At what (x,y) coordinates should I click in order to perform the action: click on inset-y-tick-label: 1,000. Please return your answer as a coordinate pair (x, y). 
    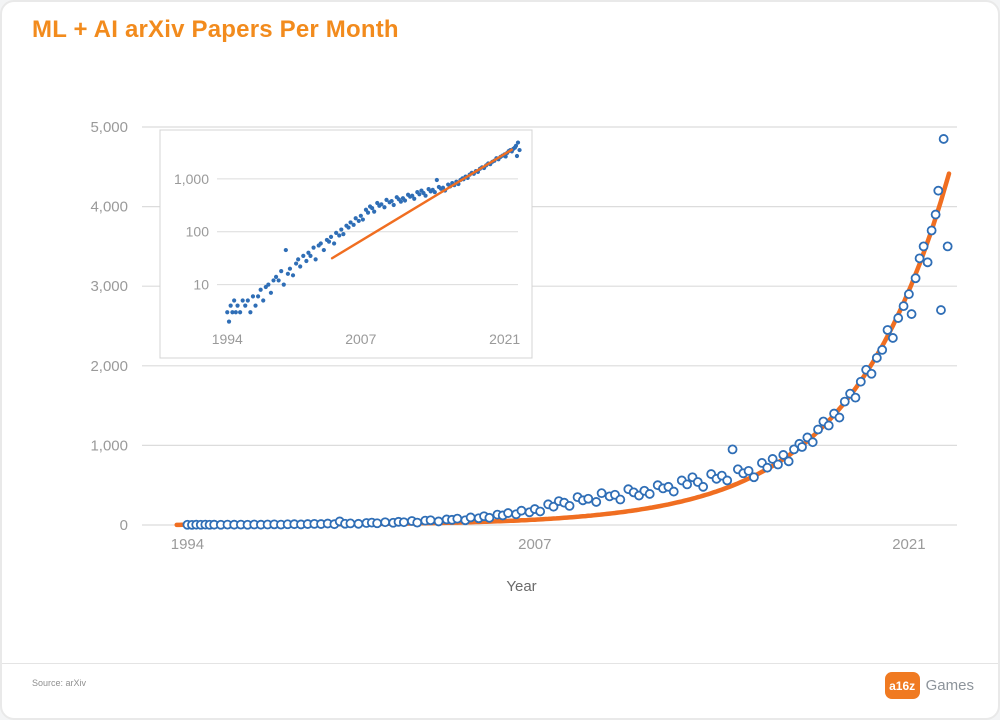
    Looking at the image, I should click on (191, 179).